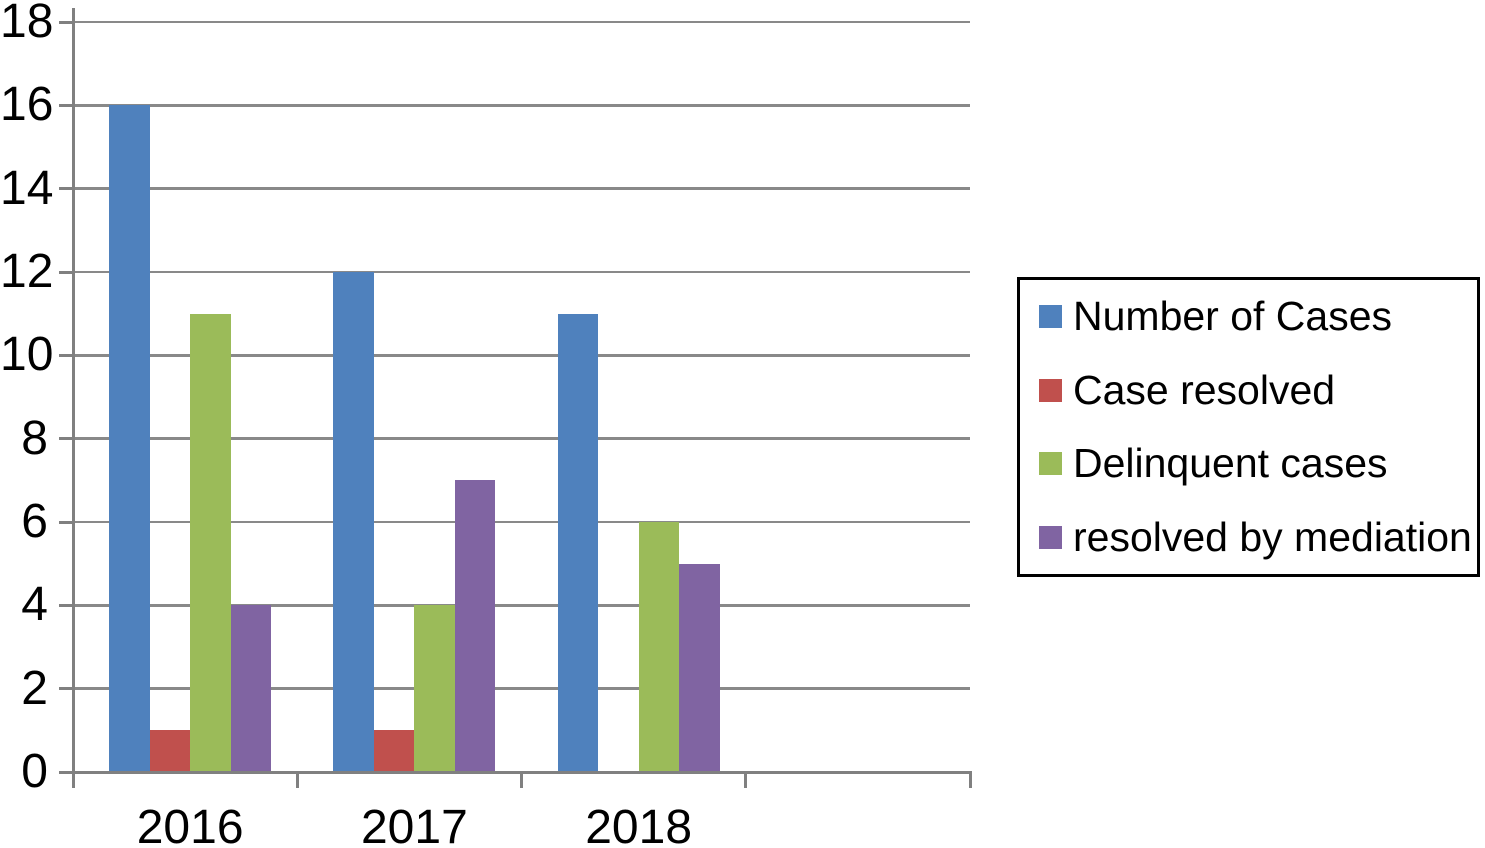 Image resolution: width=1485 pixels, height=848 pixels. Describe the element at coordinates (27, 24) in the screenshot. I see `y-axis-label: 18` at that location.